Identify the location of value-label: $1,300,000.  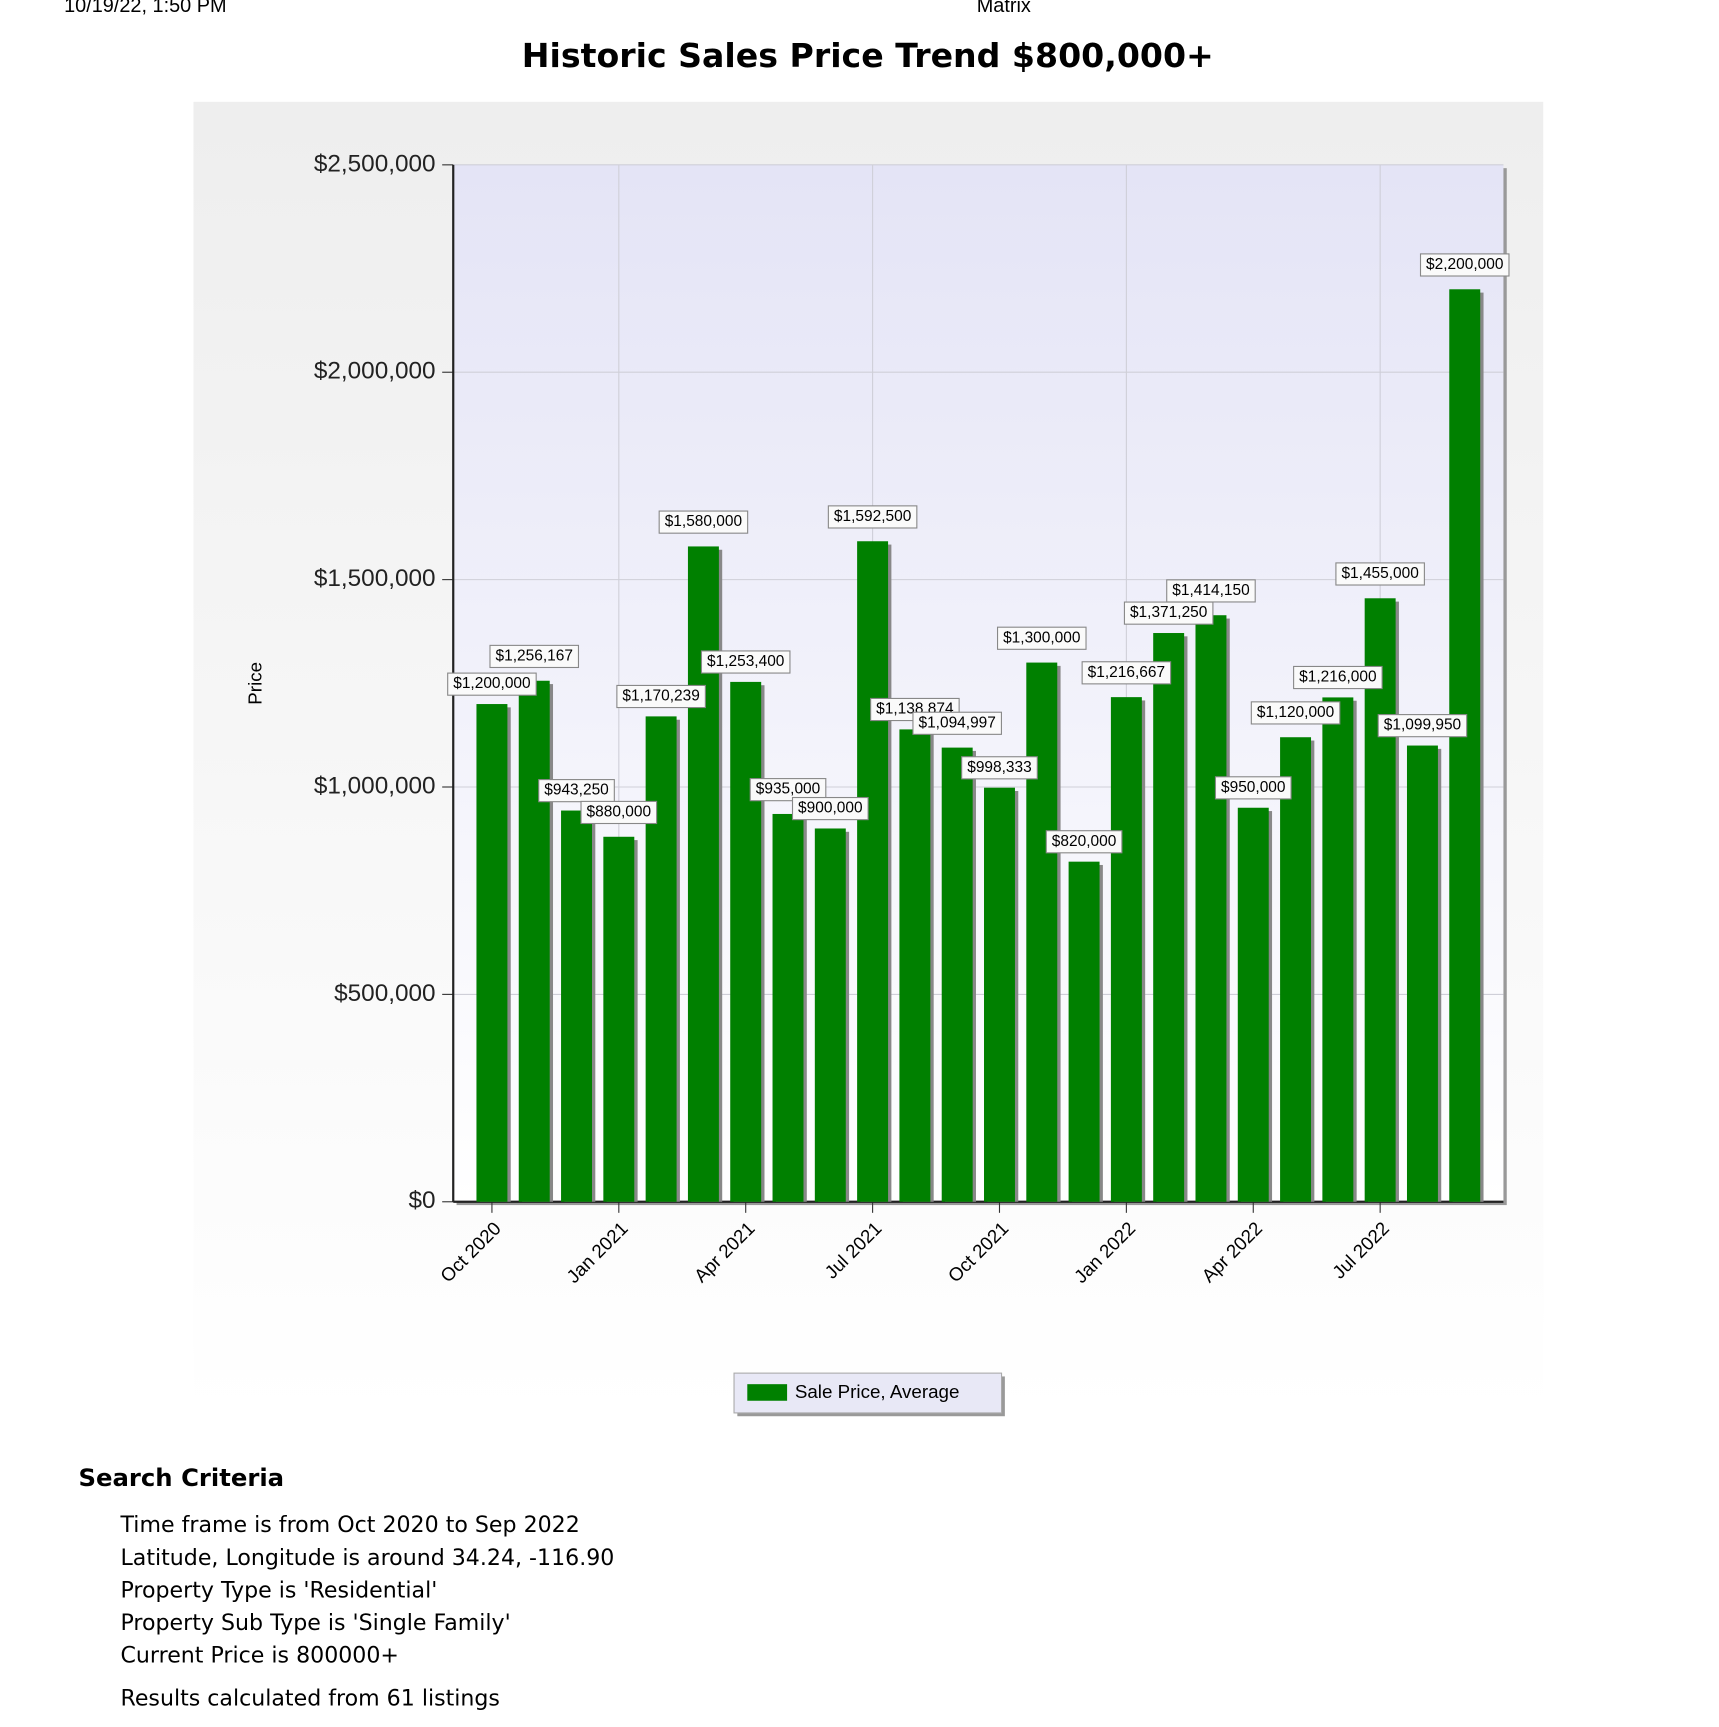
(1041, 637).